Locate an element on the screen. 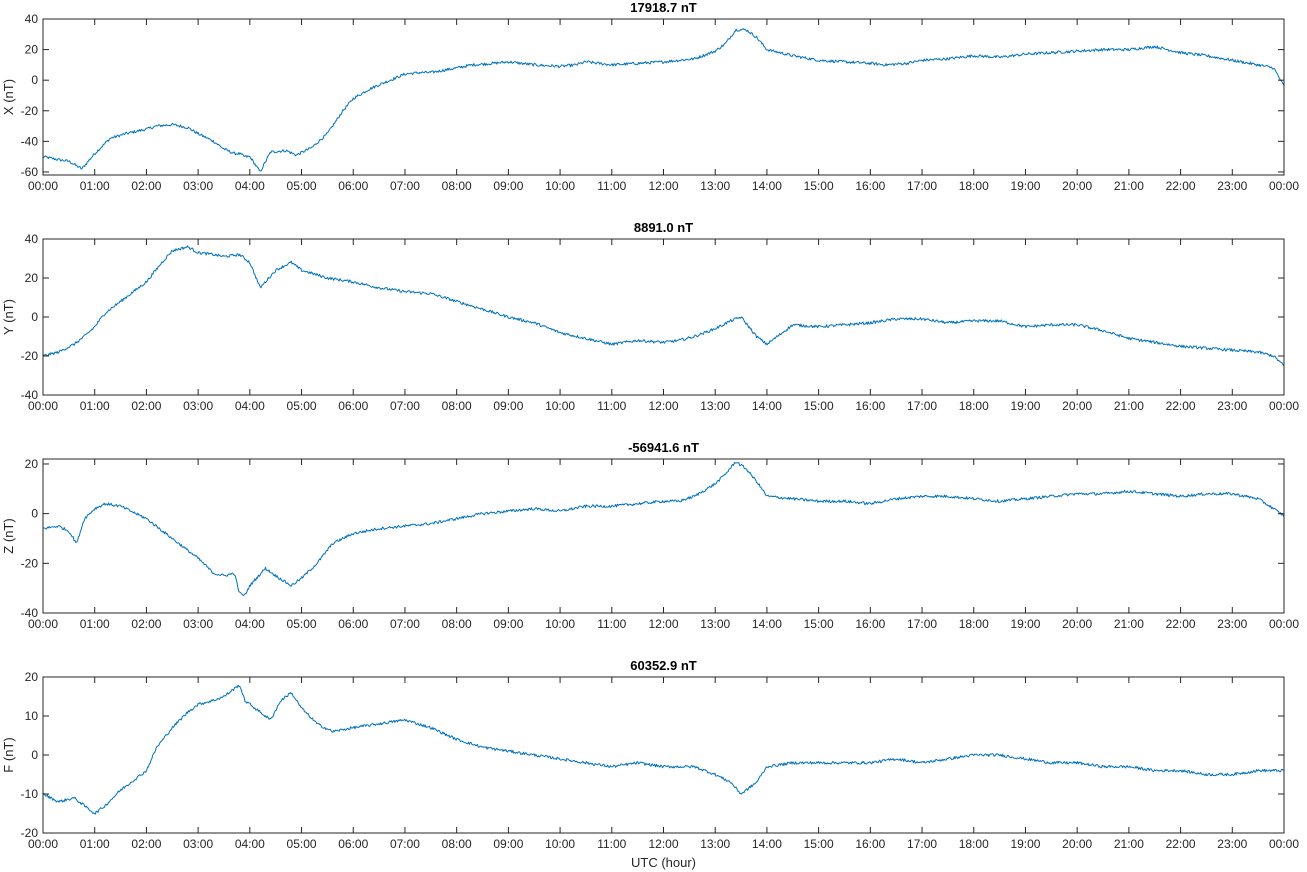 The width and height of the screenshot is (1307, 872). x-axis-label: UTC (hour) is located at coordinates (663, 862).